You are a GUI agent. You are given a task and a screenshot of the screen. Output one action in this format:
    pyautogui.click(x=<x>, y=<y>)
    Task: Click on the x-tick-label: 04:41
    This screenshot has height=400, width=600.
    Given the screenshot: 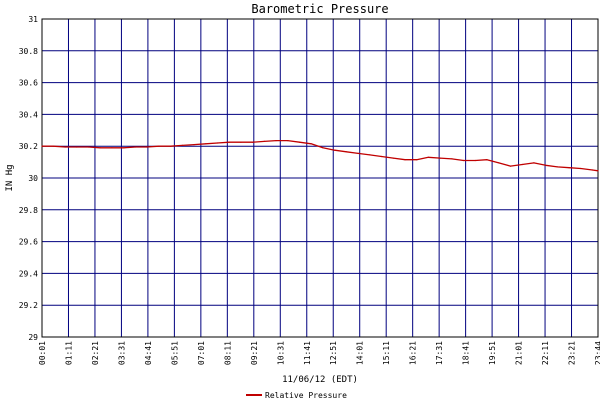 What is the action you would take?
    pyautogui.click(x=148, y=353)
    